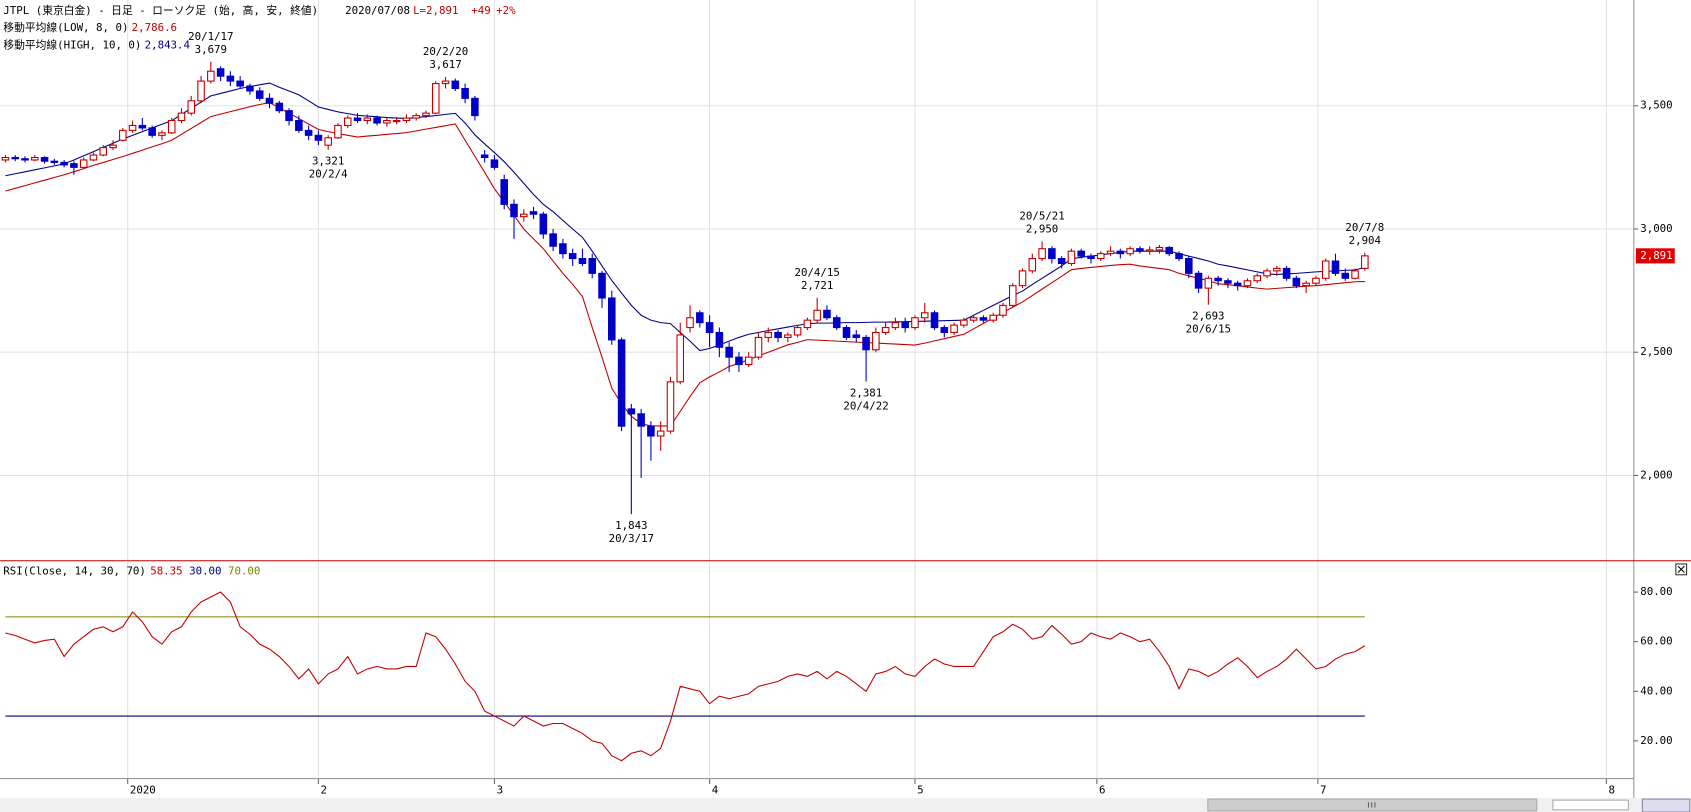 Image resolution: width=1691 pixels, height=812 pixels. Describe the element at coordinates (244, 571) in the screenshot. I see `rsi-level-label: 70.00` at that location.